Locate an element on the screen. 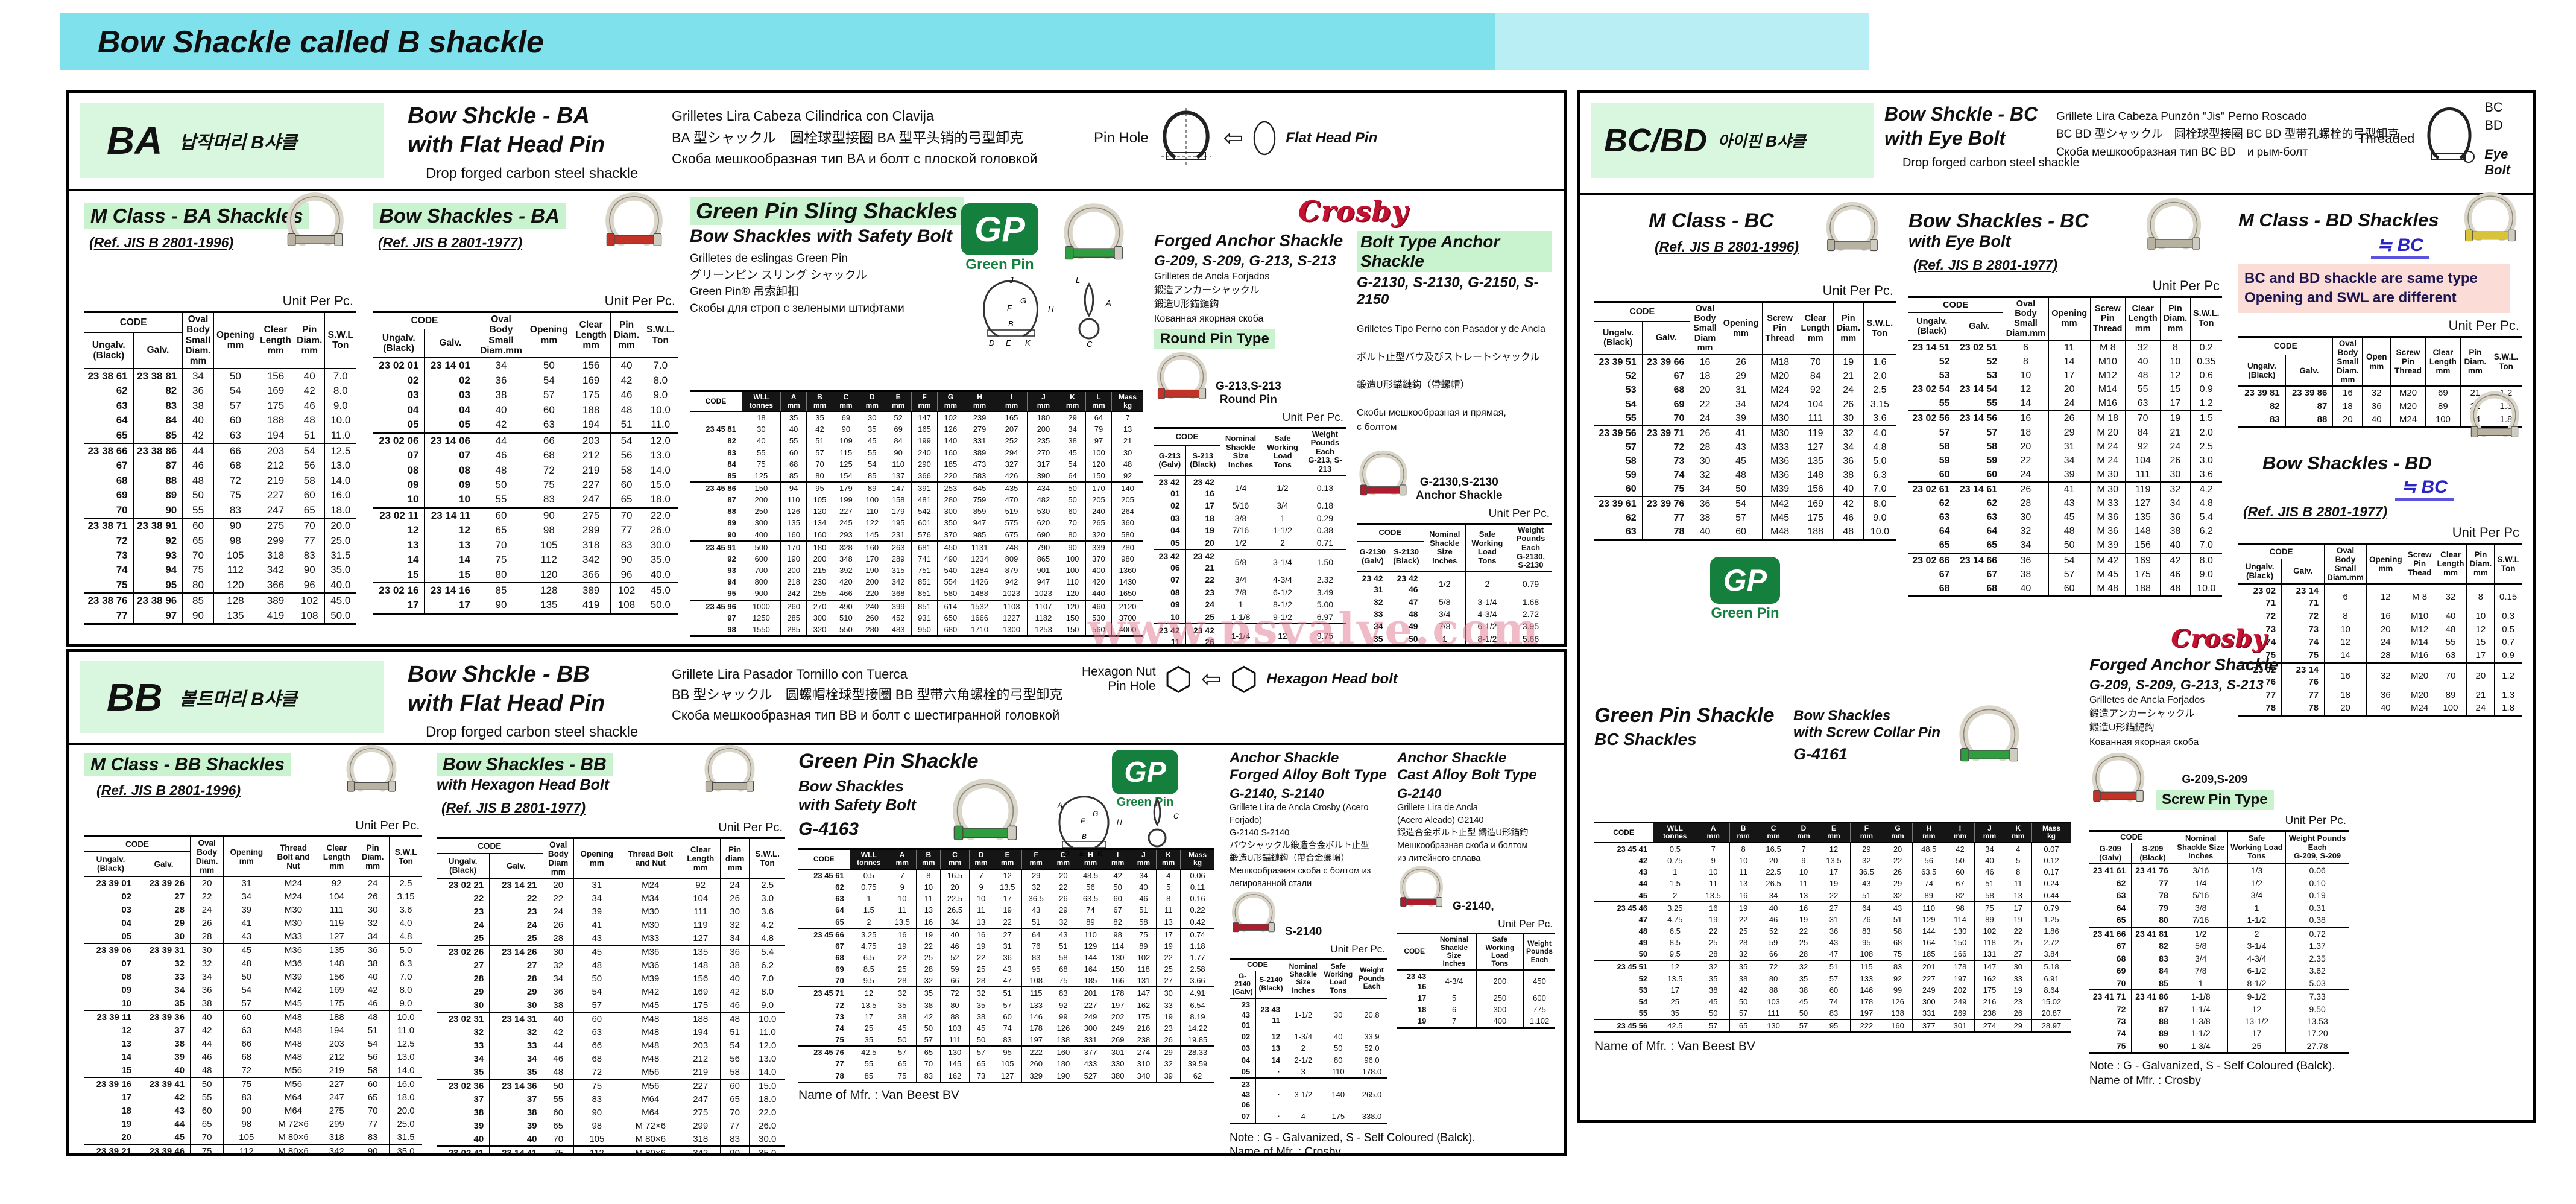 The image size is (2576, 1204). ba-gp-lang-jp: グリーンピン スリング シャックル is located at coordinates (779, 275).